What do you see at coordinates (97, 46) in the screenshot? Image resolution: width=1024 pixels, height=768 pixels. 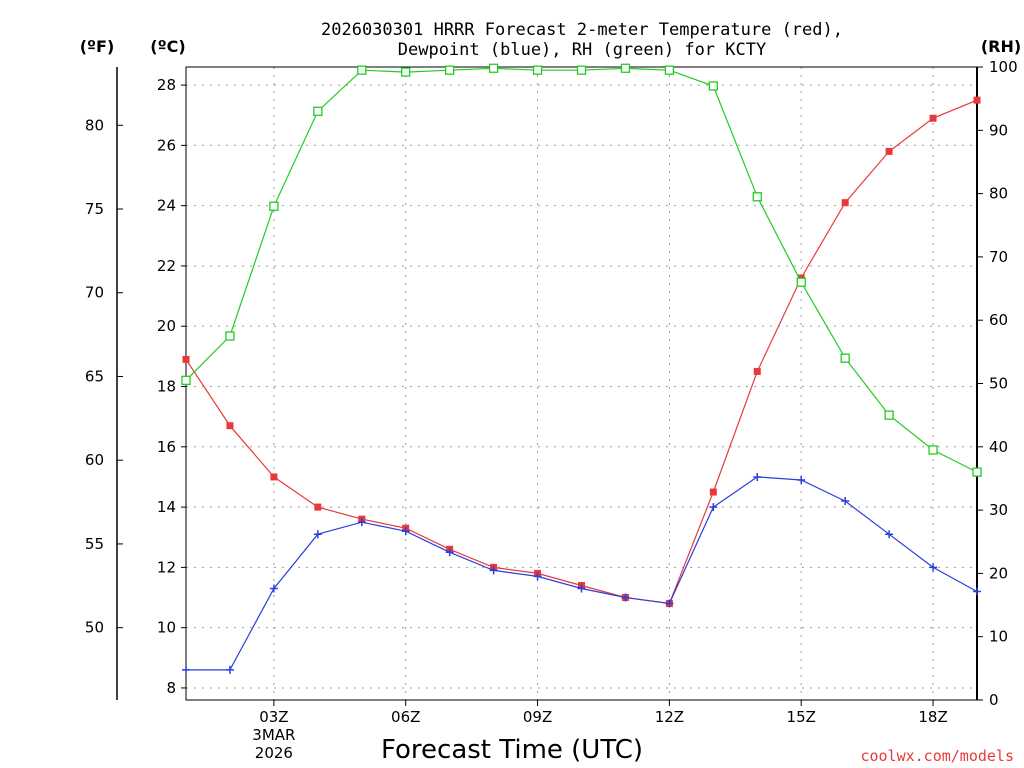 I see `fahrenheit-unit-label: (ºF)` at bounding box center [97, 46].